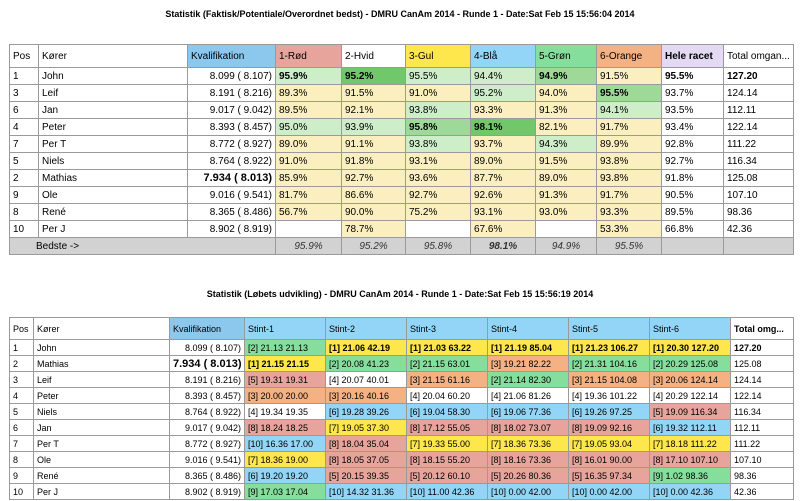 Image resolution: width=800 pixels, height=501 pixels. Describe the element at coordinates (308, 93) in the screenshot. I see `t1-cell: 89.3%` at that location.